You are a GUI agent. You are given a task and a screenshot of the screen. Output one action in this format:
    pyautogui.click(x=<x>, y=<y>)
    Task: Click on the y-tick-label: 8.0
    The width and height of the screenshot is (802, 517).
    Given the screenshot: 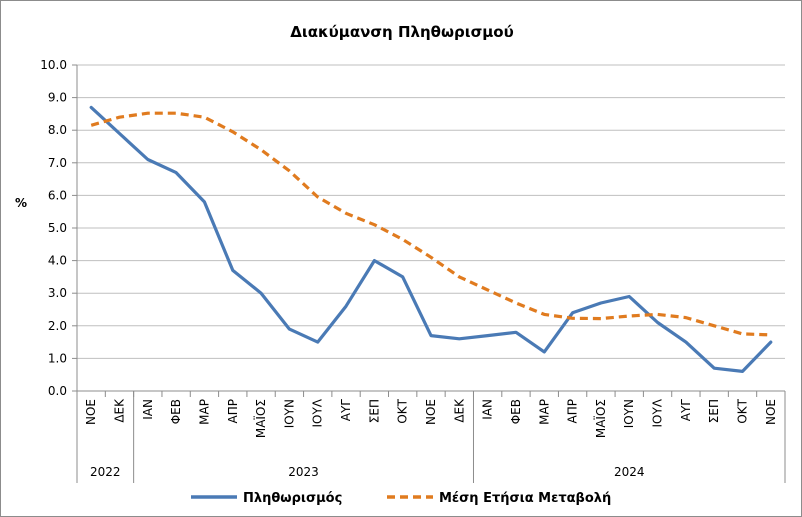 What is the action you would take?
    pyautogui.click(x=57, y=130)
    